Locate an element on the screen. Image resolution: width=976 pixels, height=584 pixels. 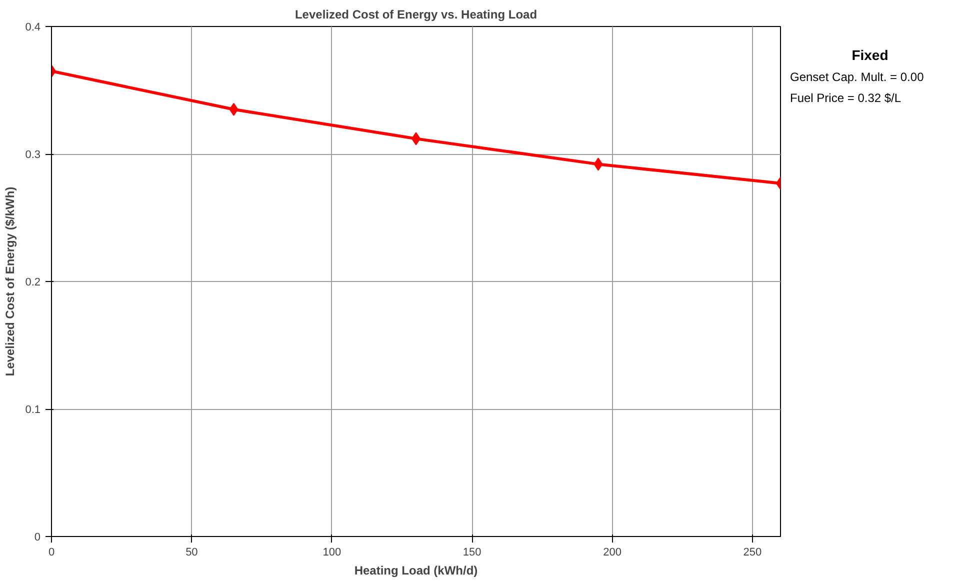
x-axis-title: Heating Load (kWh/d) is located at coordinates (416, 571).